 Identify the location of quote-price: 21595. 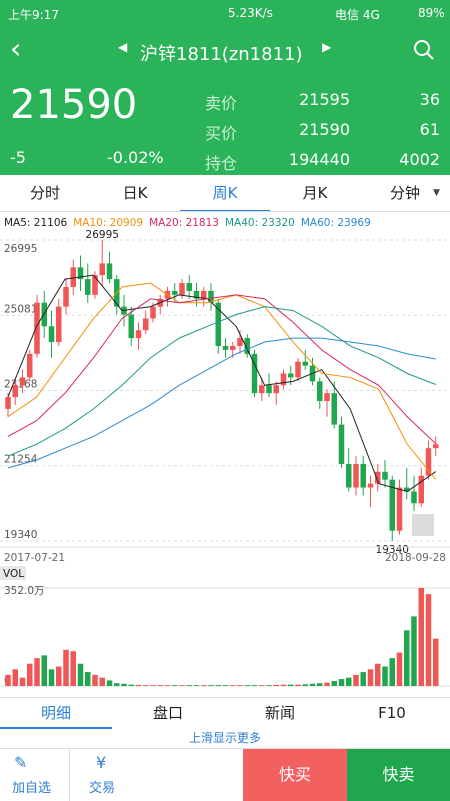
(324, 99).